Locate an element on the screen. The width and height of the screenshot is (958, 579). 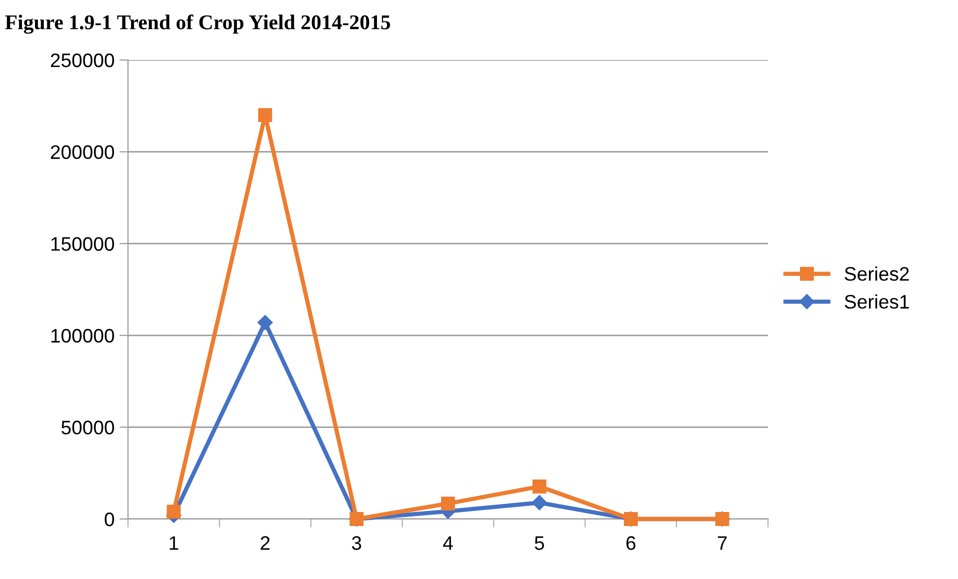
legend-label: Series1 is located at coordinates (876, 301).